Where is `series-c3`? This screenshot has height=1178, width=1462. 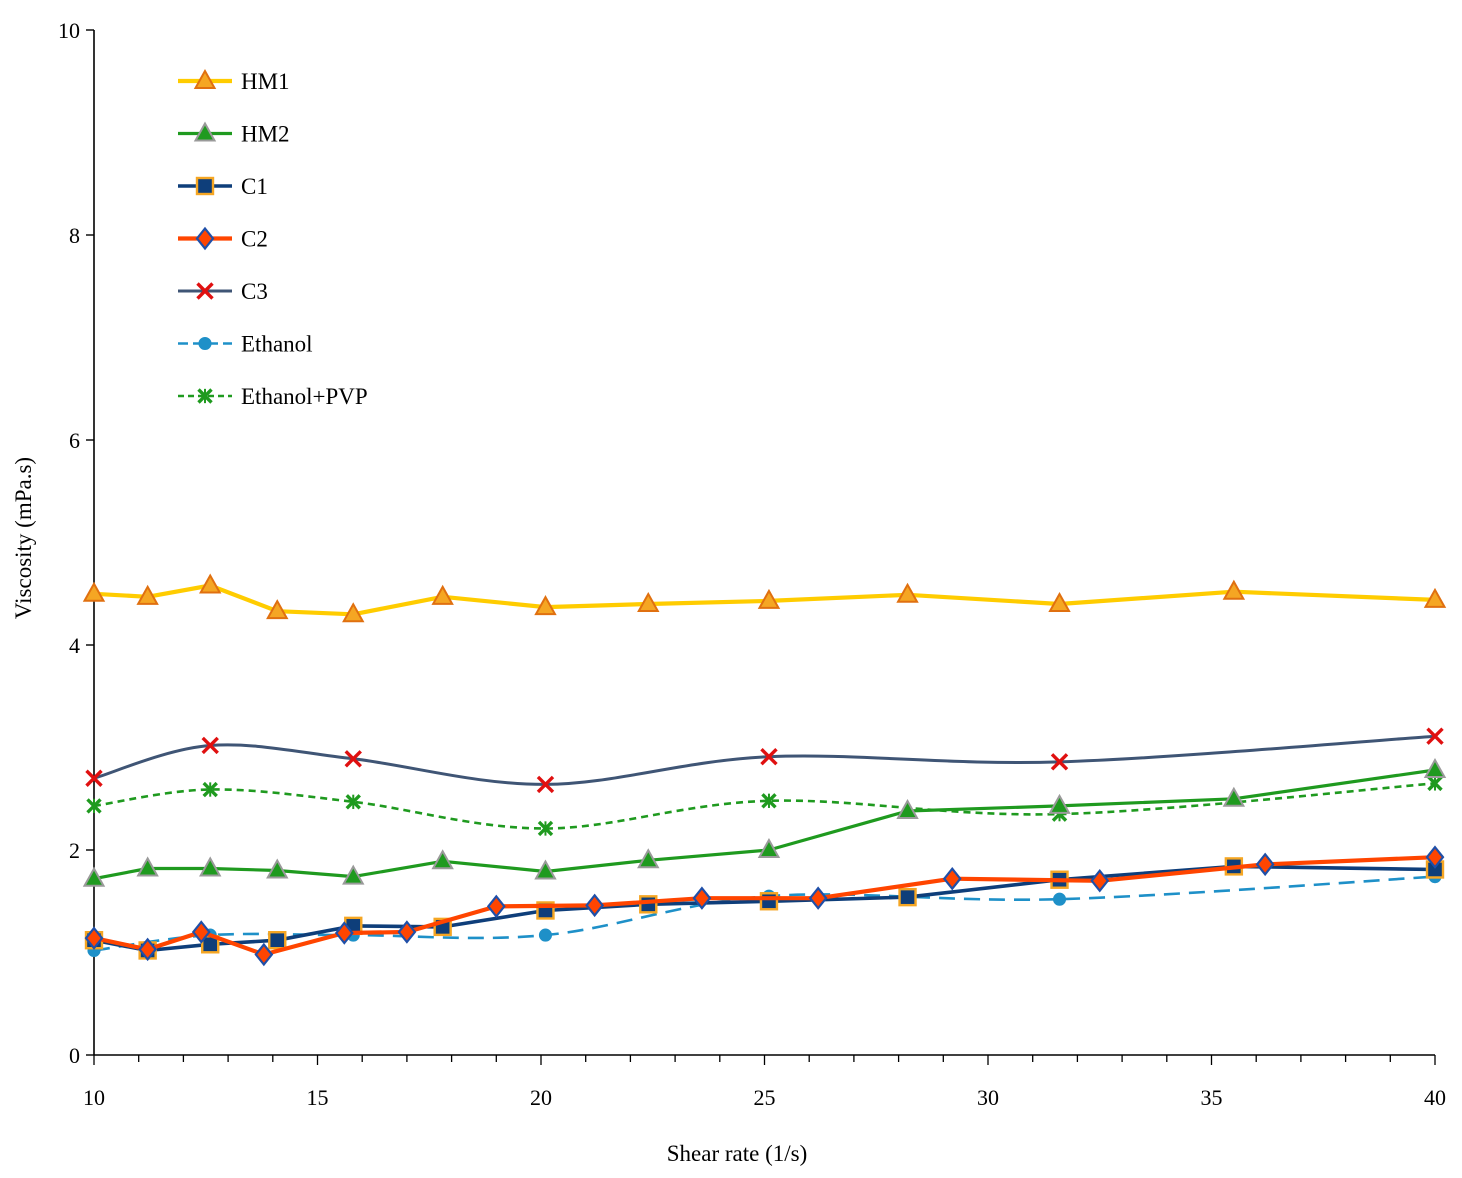 series-c3 is located at coordinates (764, 760).